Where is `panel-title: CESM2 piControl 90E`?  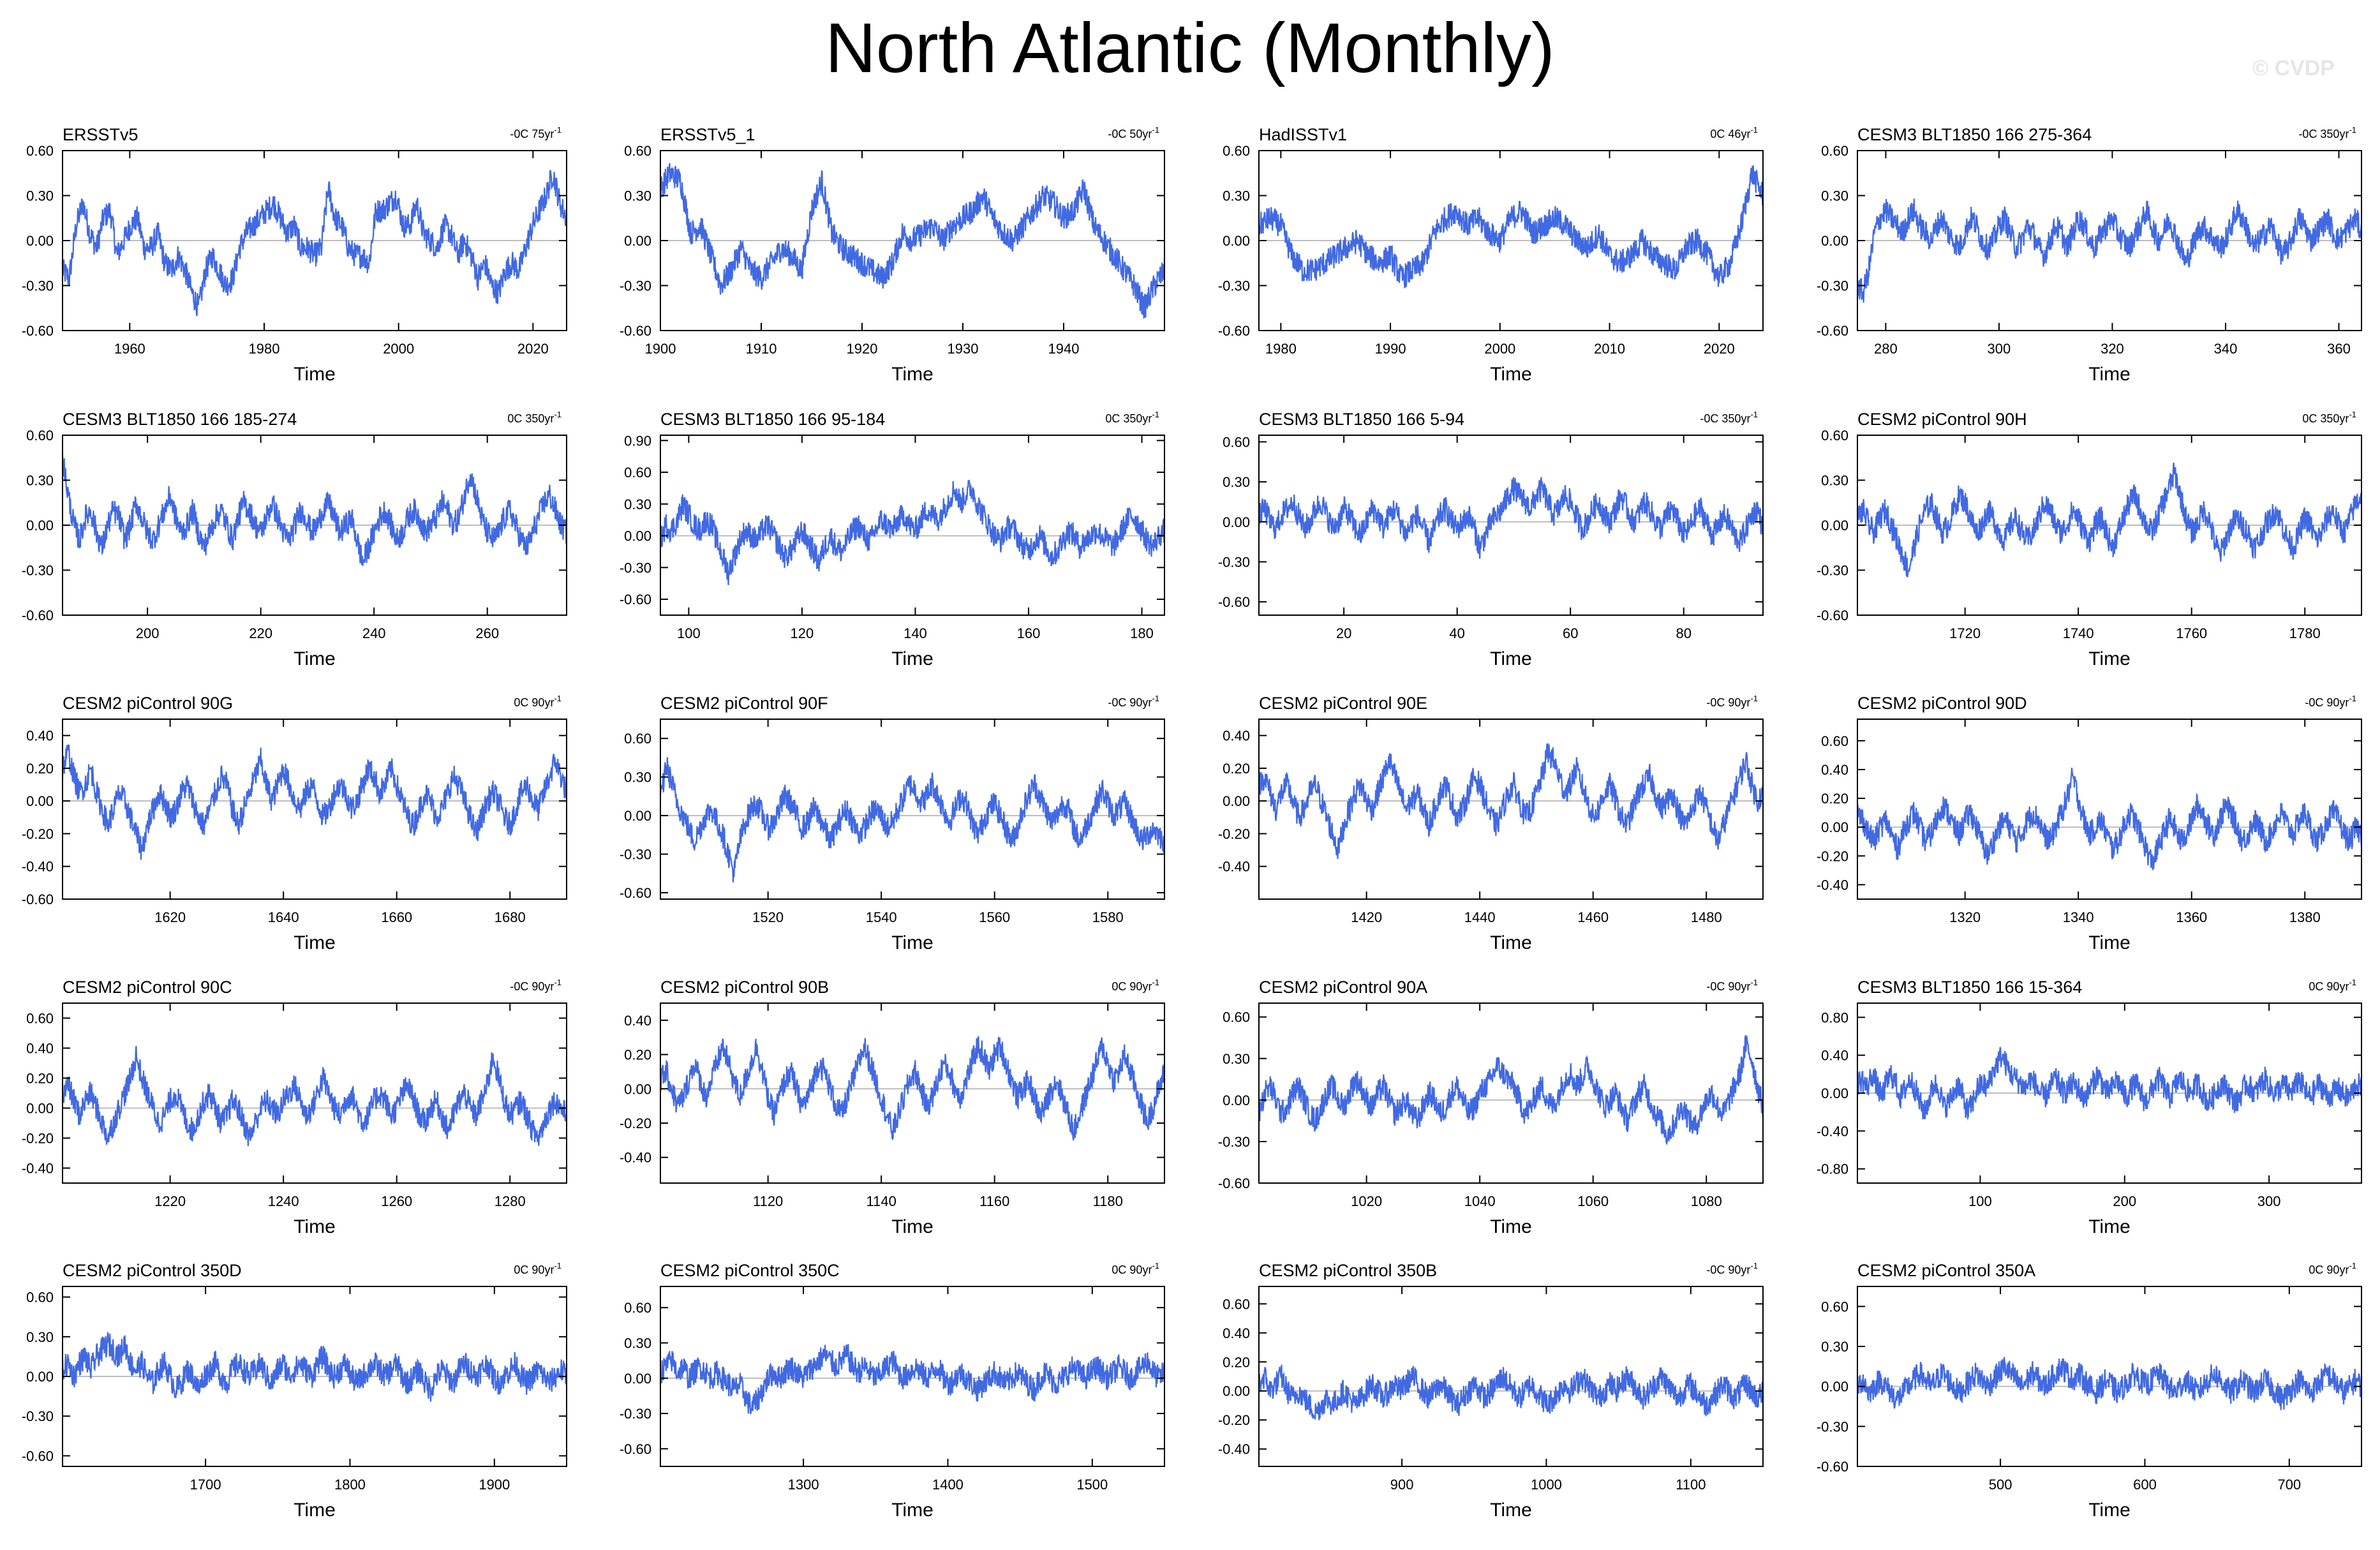
panel-title: CESM2 piControl 90E is located at coordinates (1343, 703).